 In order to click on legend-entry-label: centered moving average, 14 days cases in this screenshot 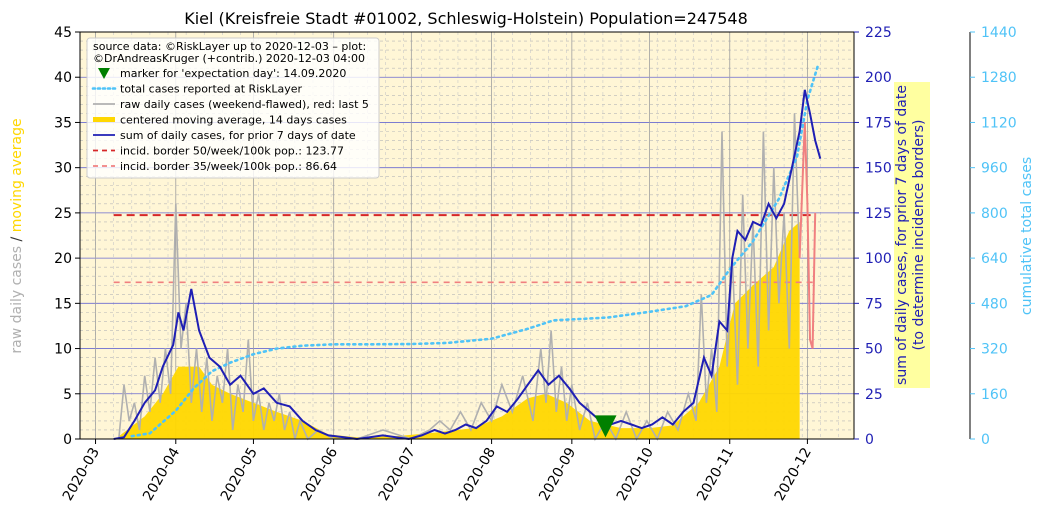, I will do `click(233, 120)`.